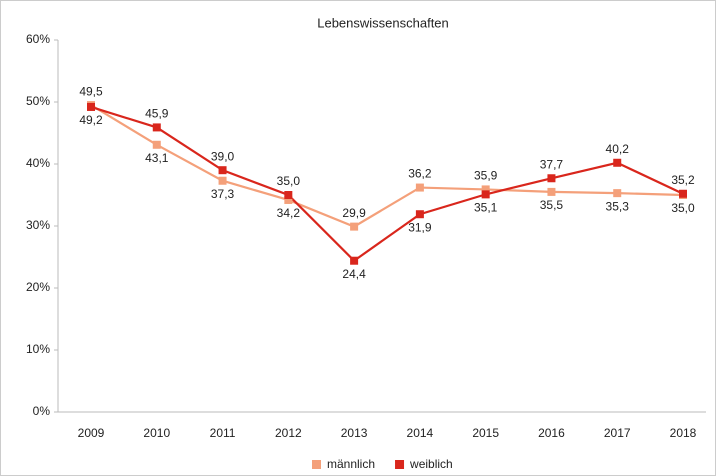 The height and width of the screenshot is (476, 716). What do you see at coordinates (354, 433) in the screenshot?
I see `x-tick-label: 2013` at bounding box center [354, 433].